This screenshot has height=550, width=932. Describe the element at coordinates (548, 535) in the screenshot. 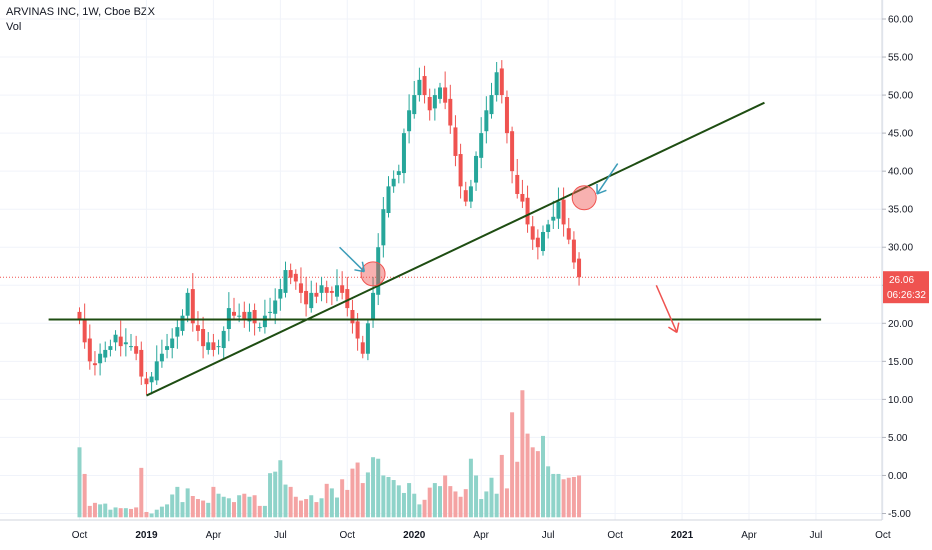

I see `time-tick-label: Jul` at that location.